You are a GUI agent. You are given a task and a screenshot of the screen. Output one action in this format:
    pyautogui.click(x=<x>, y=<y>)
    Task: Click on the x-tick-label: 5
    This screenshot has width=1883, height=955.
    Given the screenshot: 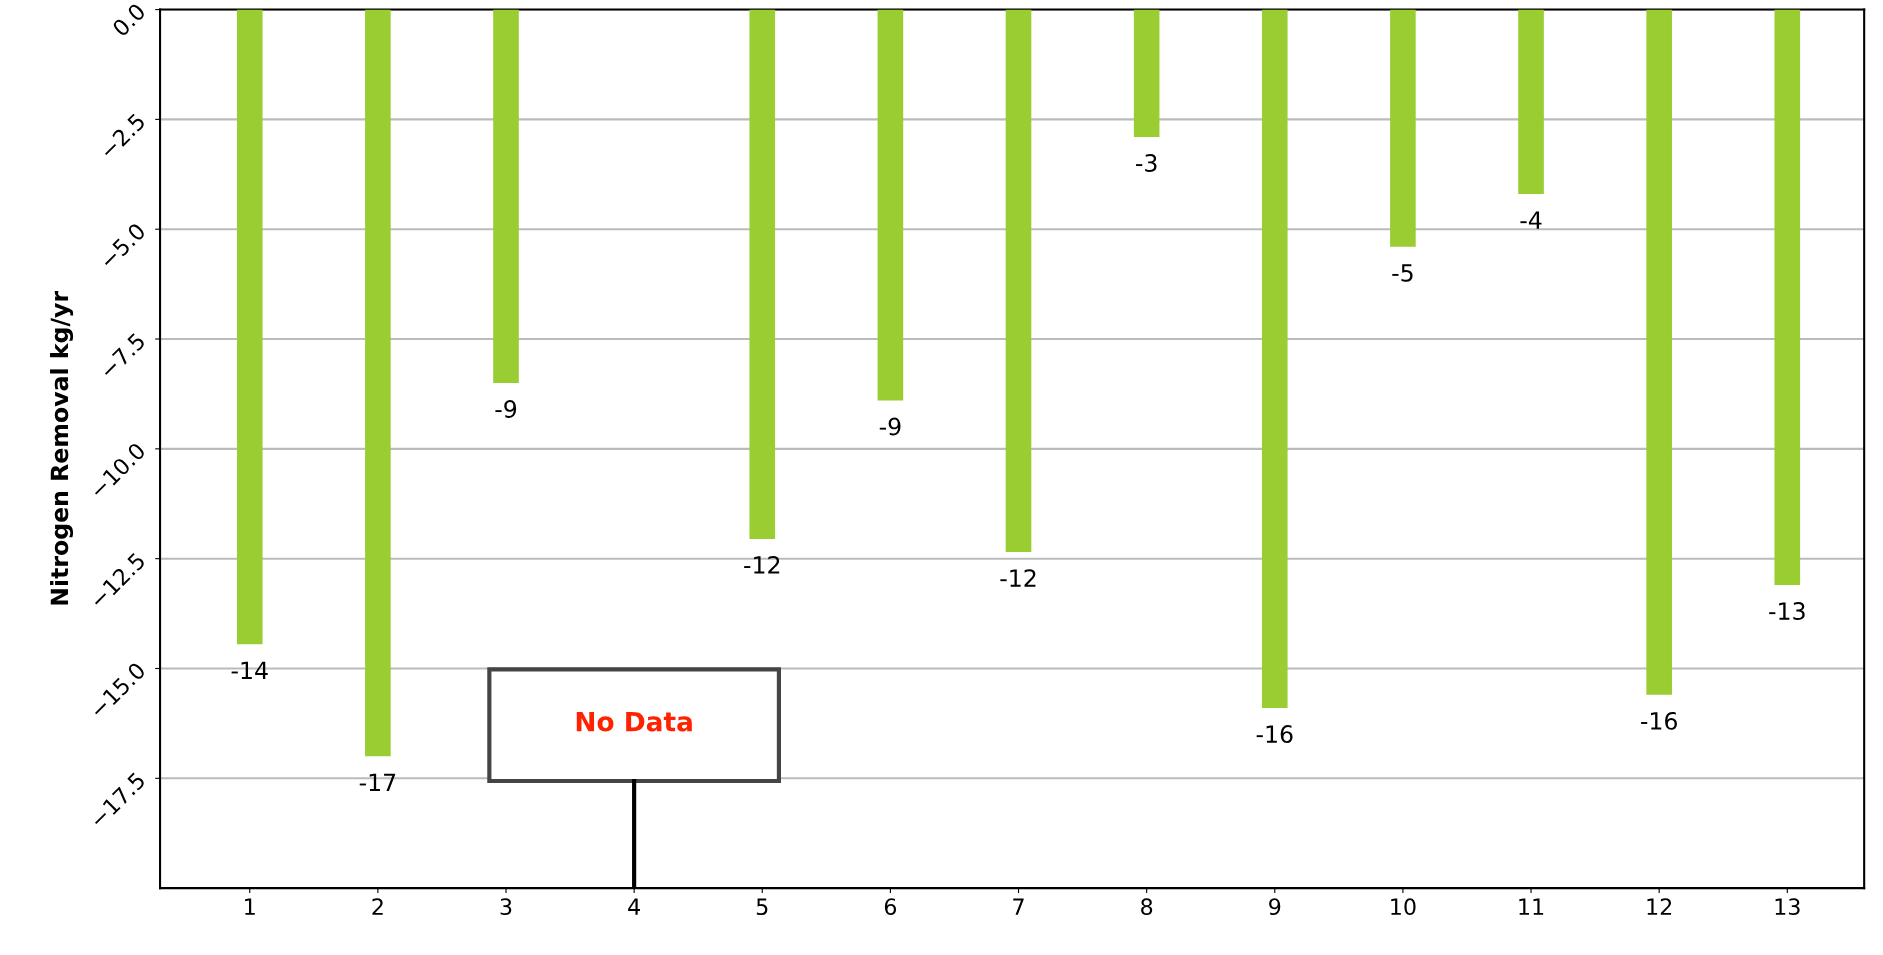 What is the action you would take?
    pyautogui.click(x=762, y=907)
    